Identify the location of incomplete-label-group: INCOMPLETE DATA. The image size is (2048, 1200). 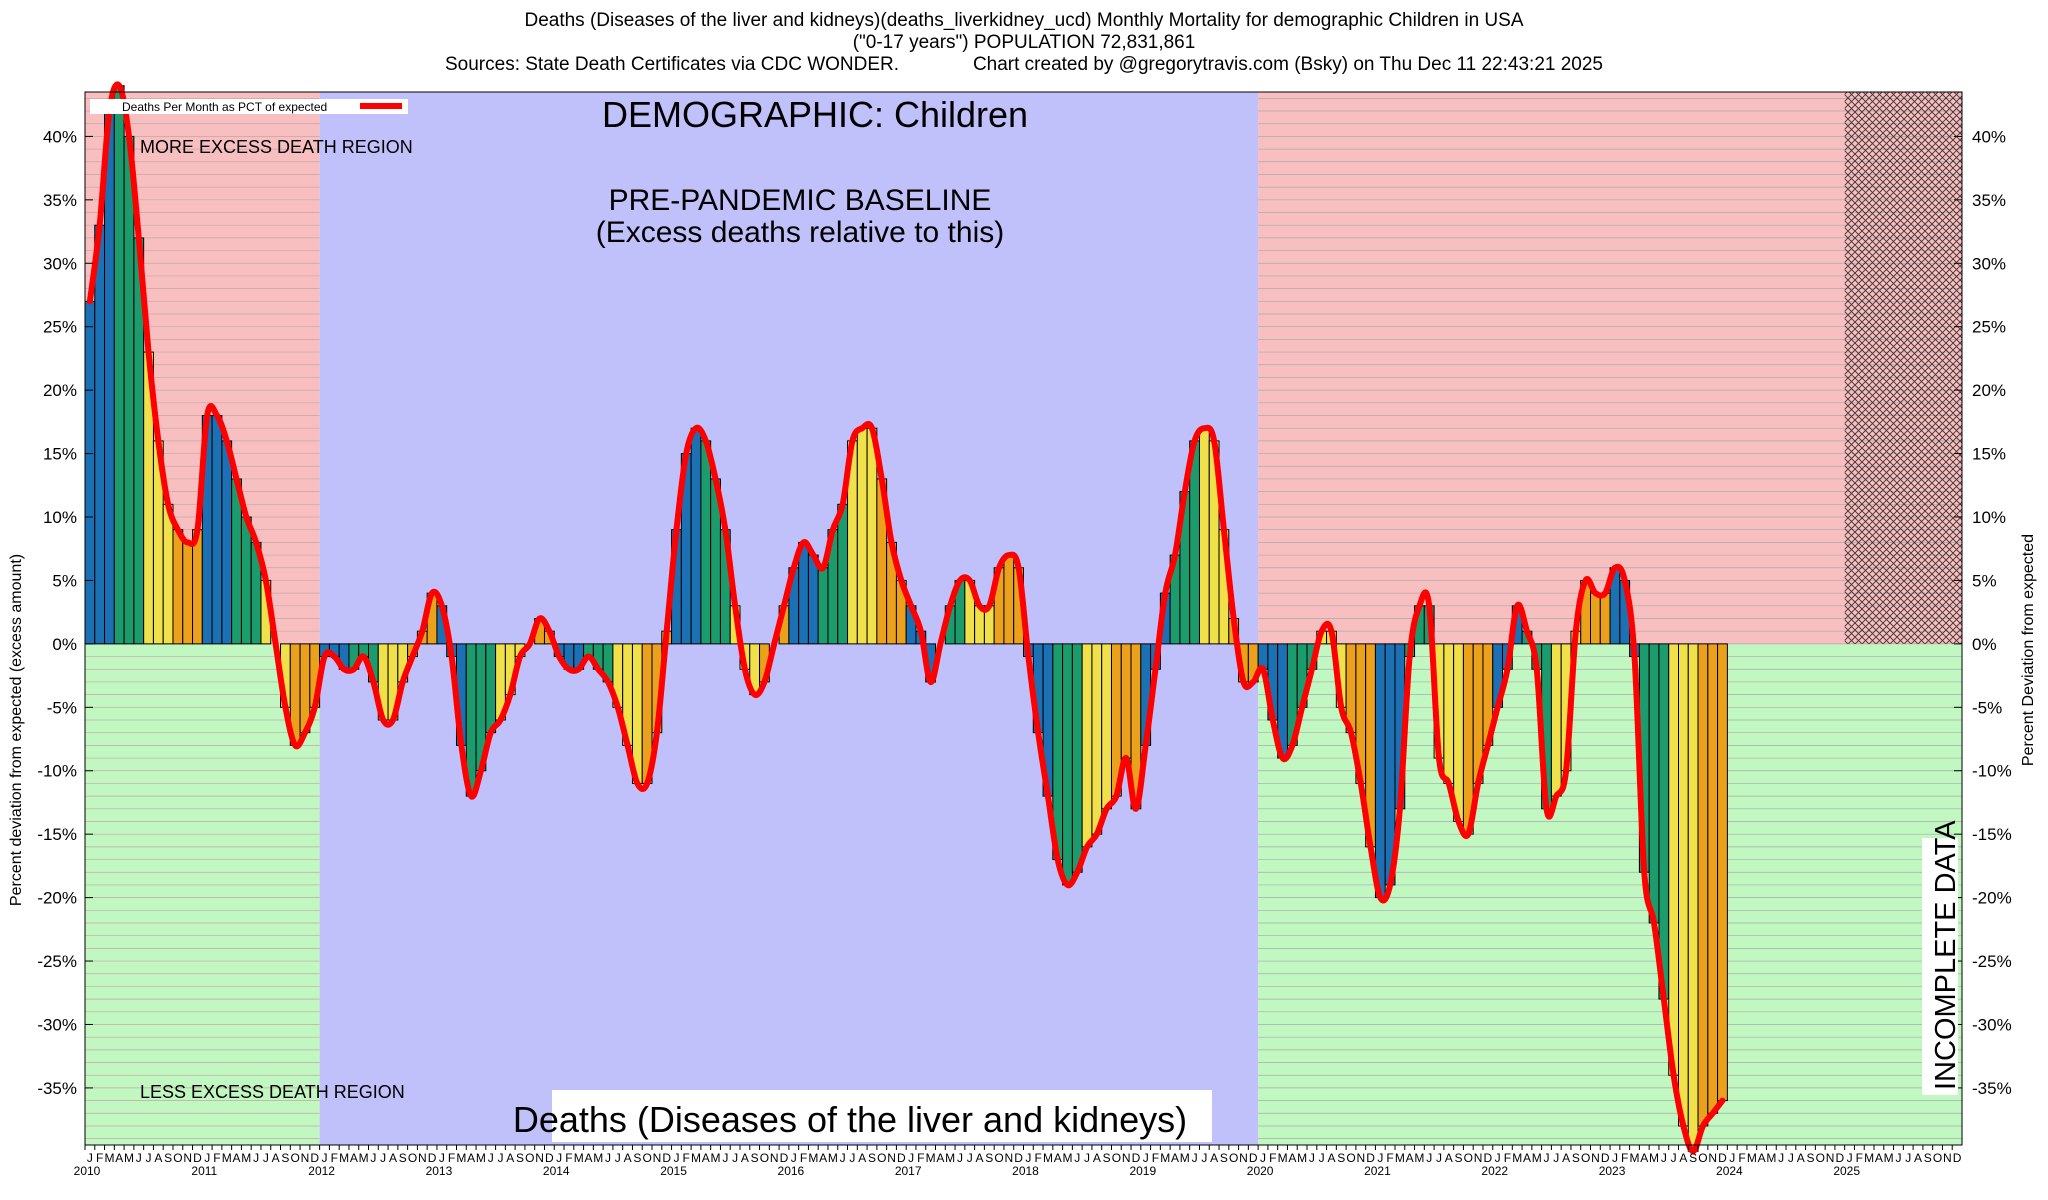
(1942, 957).